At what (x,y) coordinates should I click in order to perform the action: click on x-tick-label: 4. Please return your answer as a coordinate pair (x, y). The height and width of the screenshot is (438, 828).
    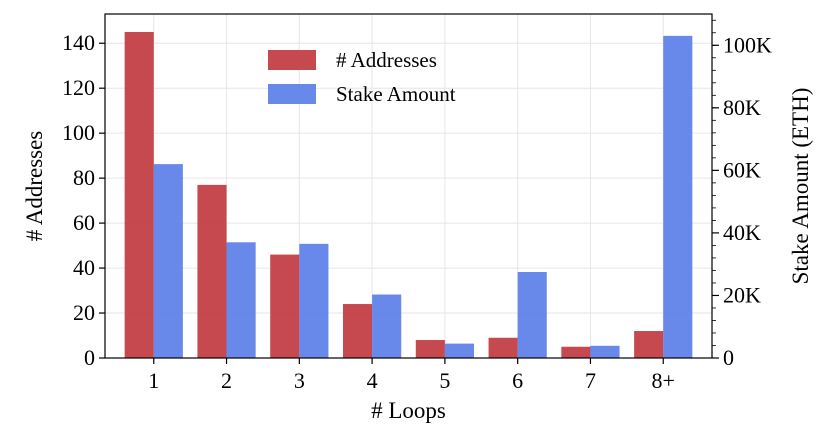
    Looking at the image, I should click on (372, 380).